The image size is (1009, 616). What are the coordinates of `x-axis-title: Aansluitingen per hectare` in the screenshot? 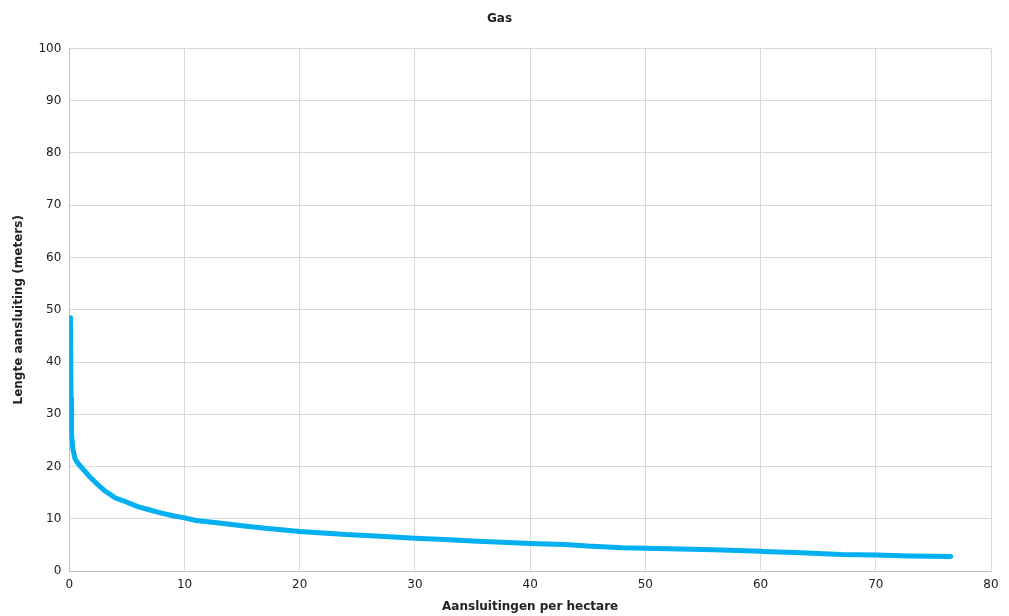 It's located at (530, 605).